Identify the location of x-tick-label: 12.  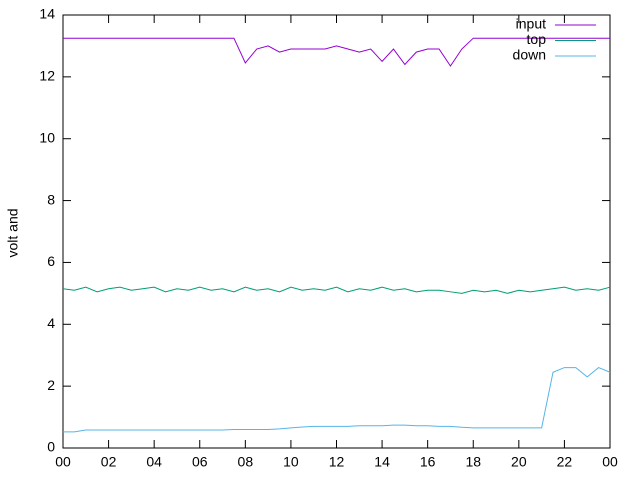
(337, 462).